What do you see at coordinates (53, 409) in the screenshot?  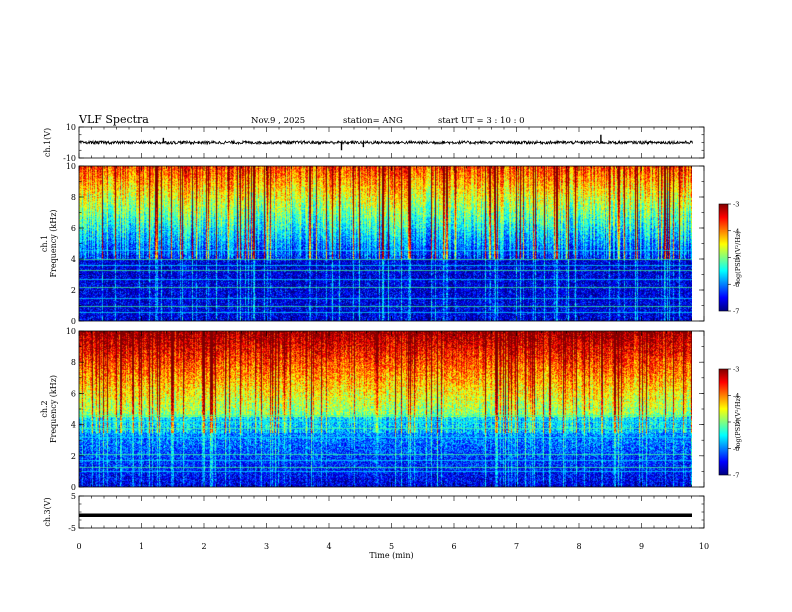 I see `ch2-freq-ylabel: Frequency (kHz)` at bounding box center [53, 409].